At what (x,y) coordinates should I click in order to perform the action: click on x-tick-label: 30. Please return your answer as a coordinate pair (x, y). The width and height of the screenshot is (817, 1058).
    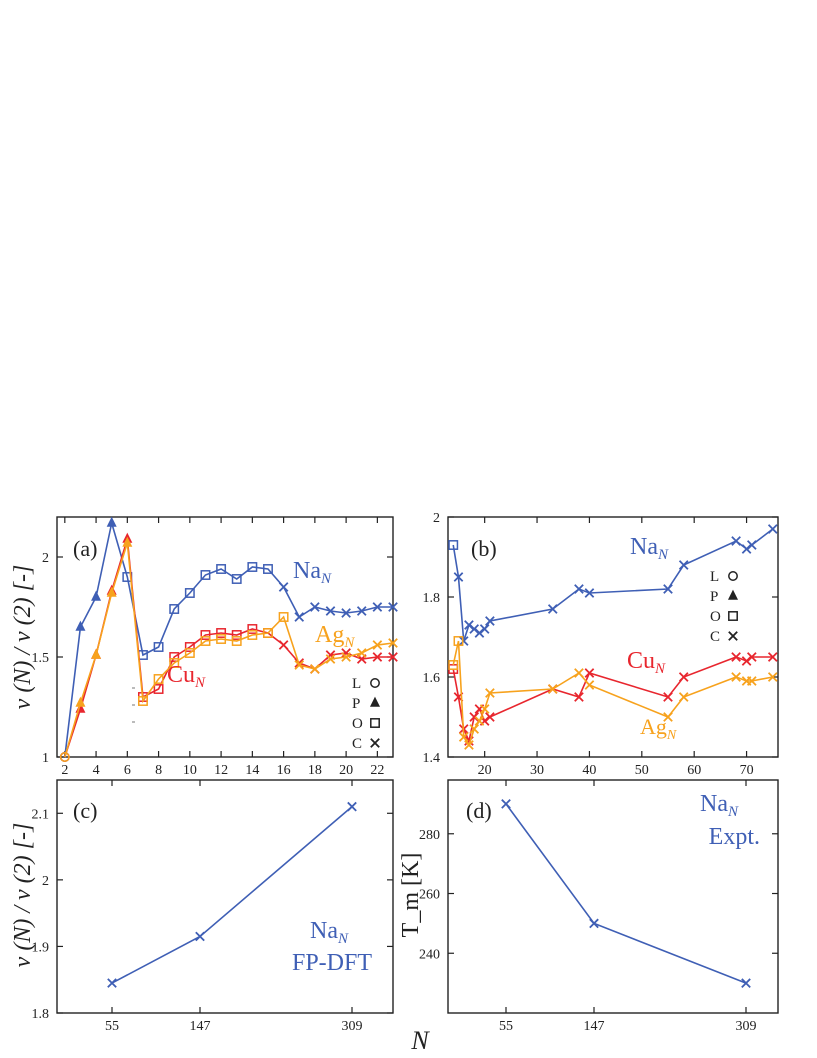
    Looking at the image, I should click on (537, 770).